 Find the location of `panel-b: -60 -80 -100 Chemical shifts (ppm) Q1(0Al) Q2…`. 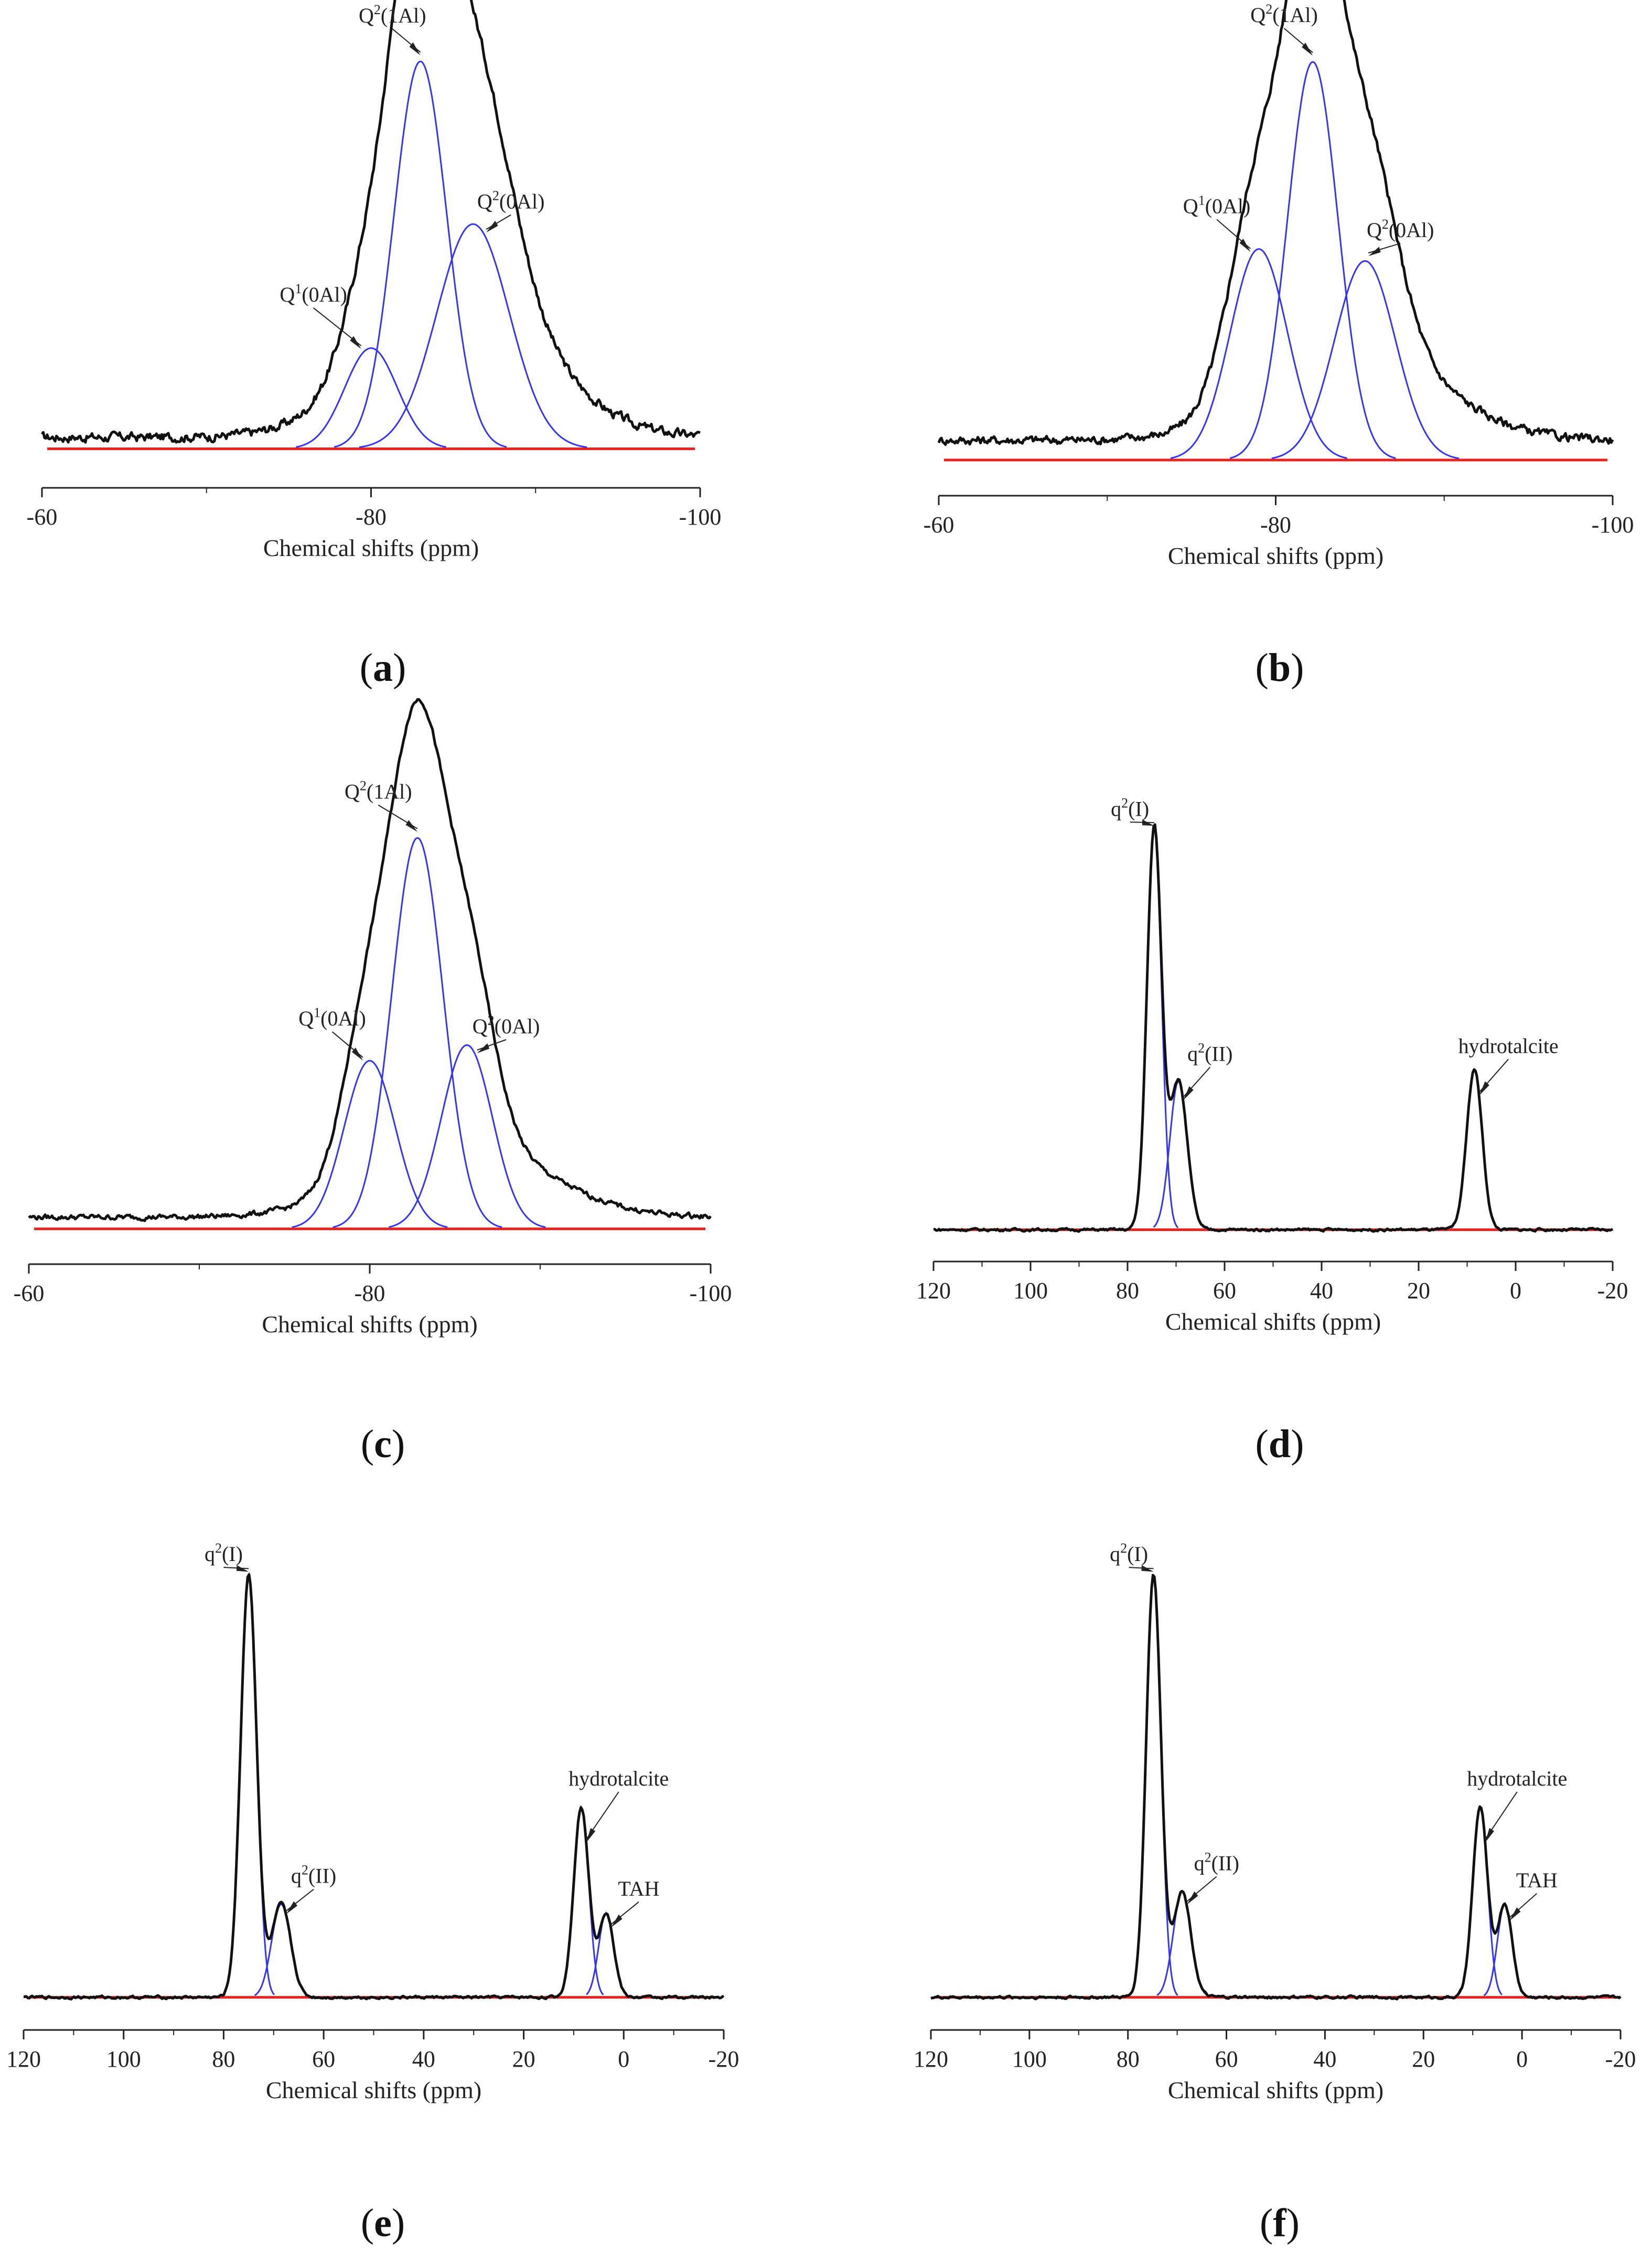

panel-b: -60 -80 -100 Chemical shifts (ppm) Q1(0Al) Q2… is located at coordinates (1279, 284).